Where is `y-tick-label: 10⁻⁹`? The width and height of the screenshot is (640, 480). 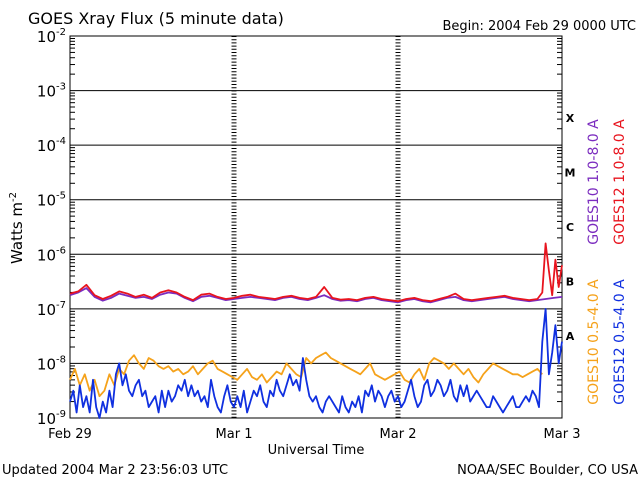 y-tick-label: 10⁻⁹ is located at coordinates (51, 418).